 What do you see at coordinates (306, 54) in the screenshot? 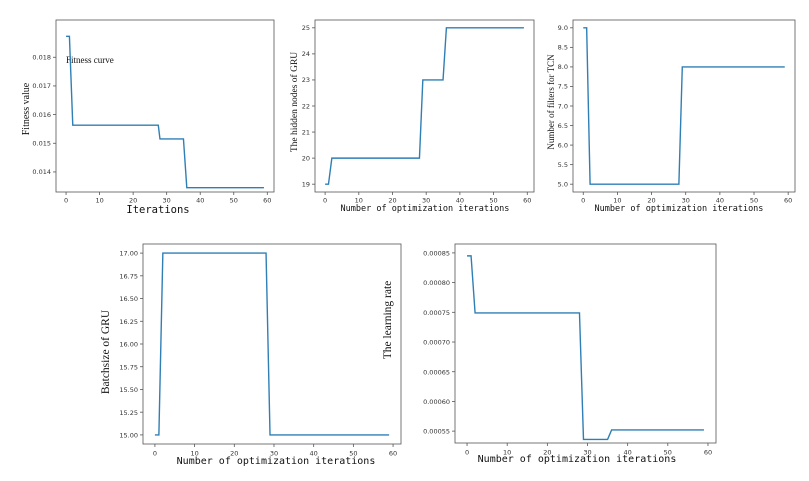
I see `gru-hidden-nodes-y-tick-label: 24` at bounding box center [306, 54].